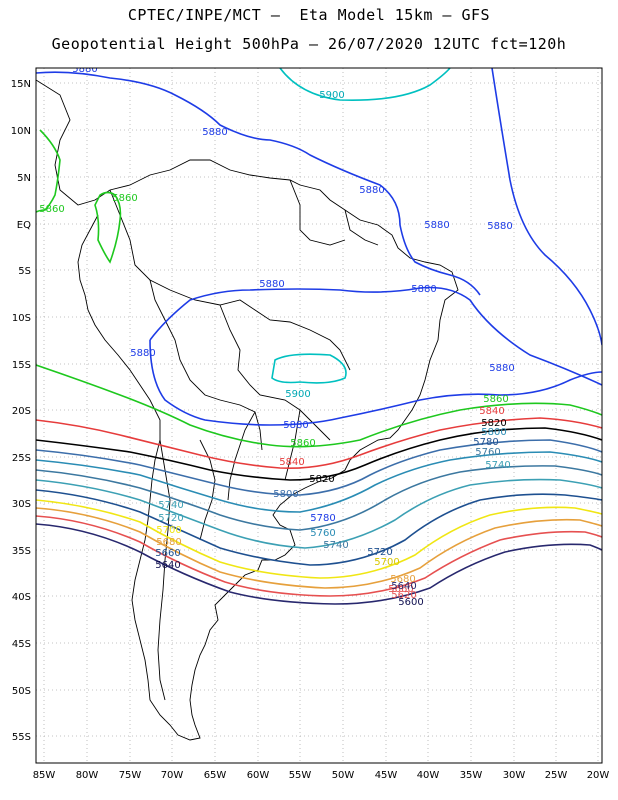 The height and width of the screenshot is (800, 618). What do you see at coordinates (471, 775) in the screenshot?
I see `lon-tick-label: 35W` at bounding box center [471, 775].